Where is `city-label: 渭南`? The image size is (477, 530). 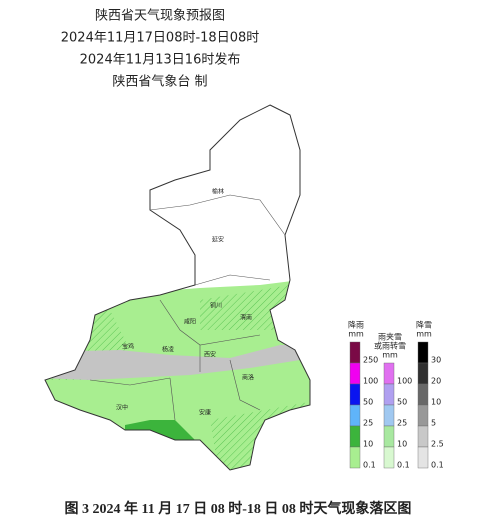
city-label: 渭南 is located at coordinates (246, 318).